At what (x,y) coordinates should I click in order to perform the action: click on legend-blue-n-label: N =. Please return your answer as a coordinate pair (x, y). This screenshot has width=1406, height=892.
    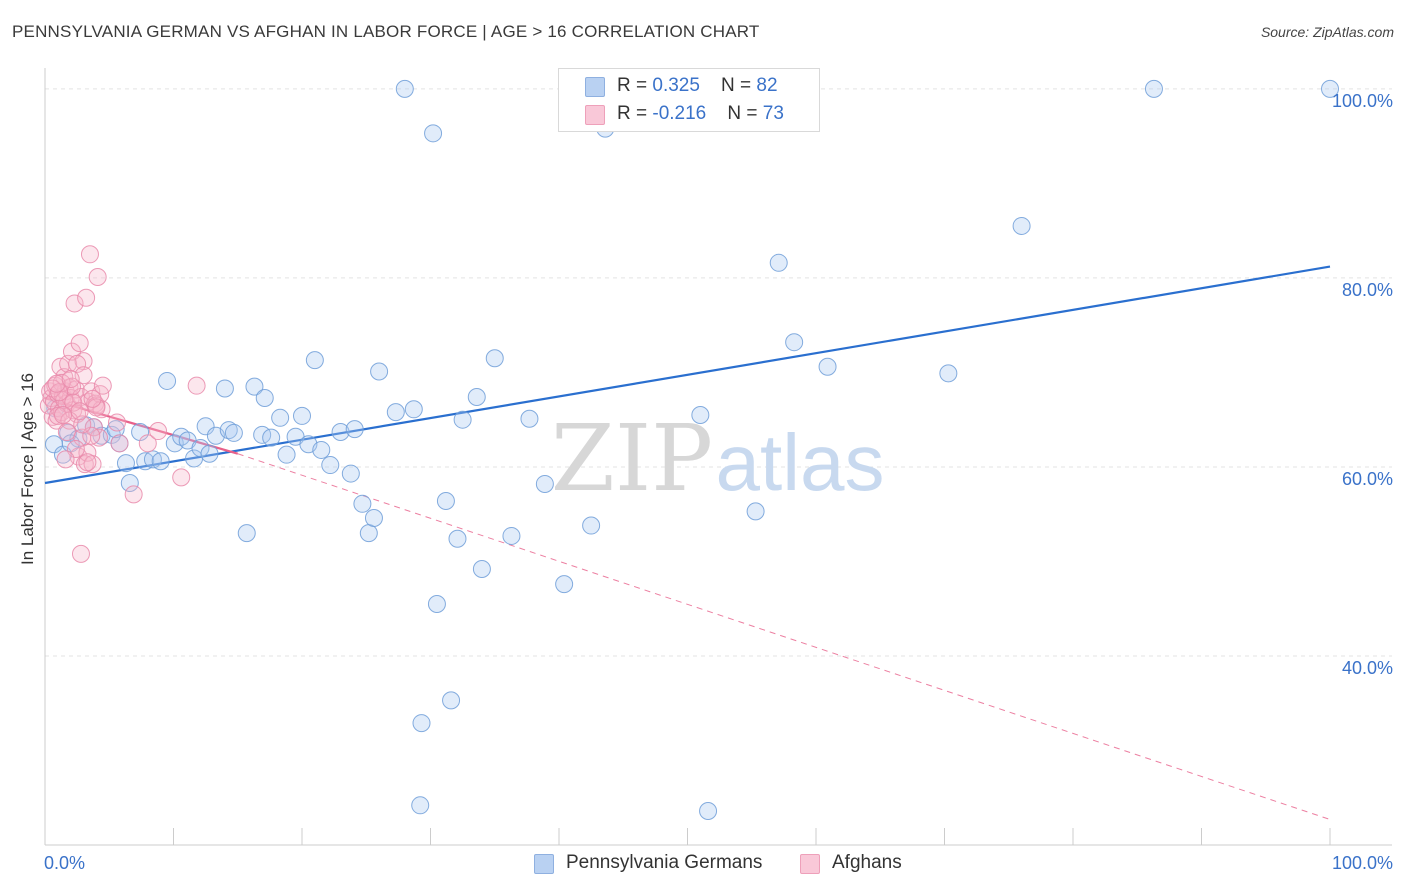
    Looking at the image, I should click on (739, 85).